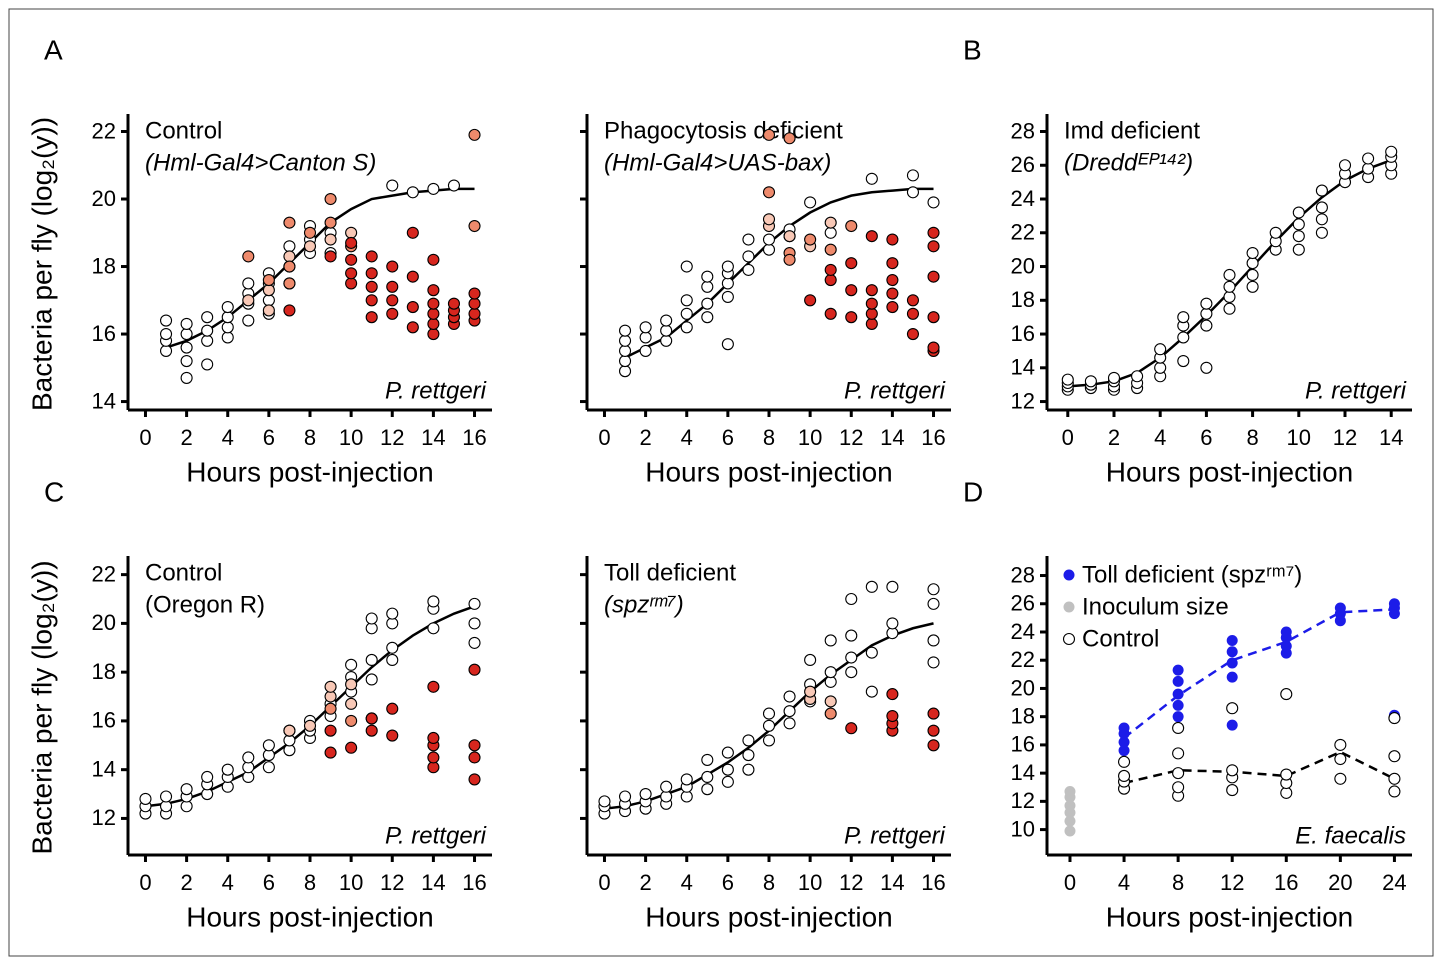 Image resolution: width=1442 pixels, height=970 pixels. What do you see at coordinates (1340, 882) in the screenshot?
I see `x-tick-label: 20` at bounding box center [1340, 882].